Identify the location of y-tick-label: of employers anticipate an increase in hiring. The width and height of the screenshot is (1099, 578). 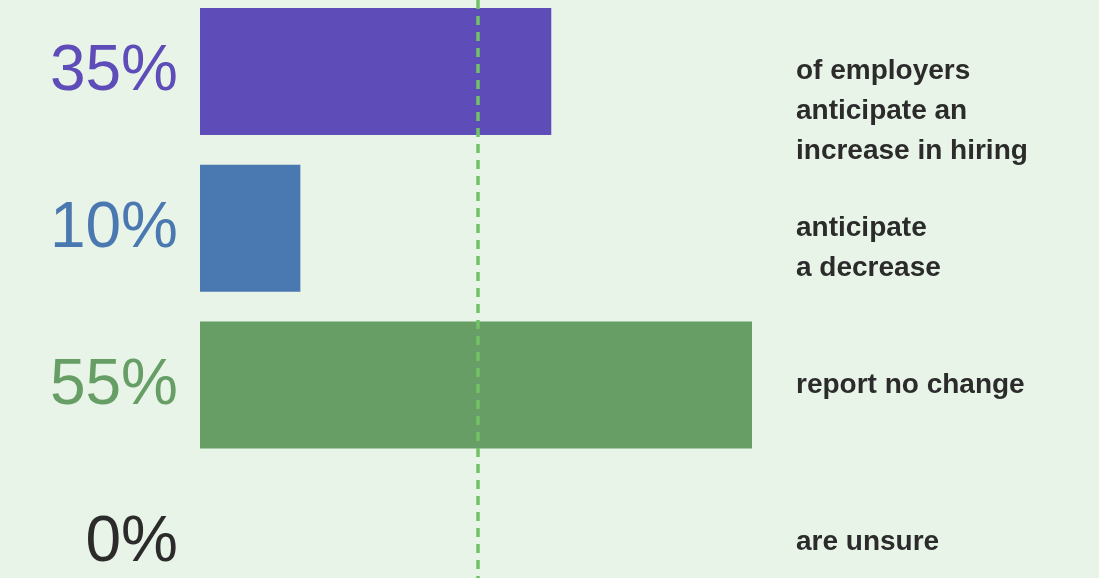
(912, 110).